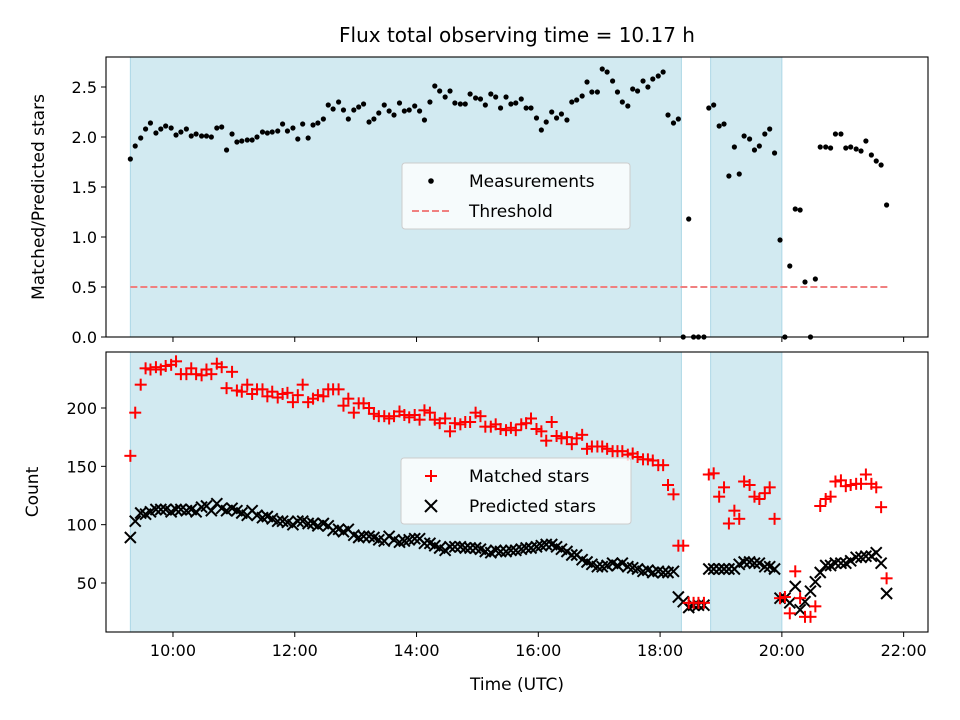 The height and width of the screenshot is (720, 960). Describe the element at coordinates (416, 650) in the screenshot. I see `x-tick-label: 14:00` at that location.